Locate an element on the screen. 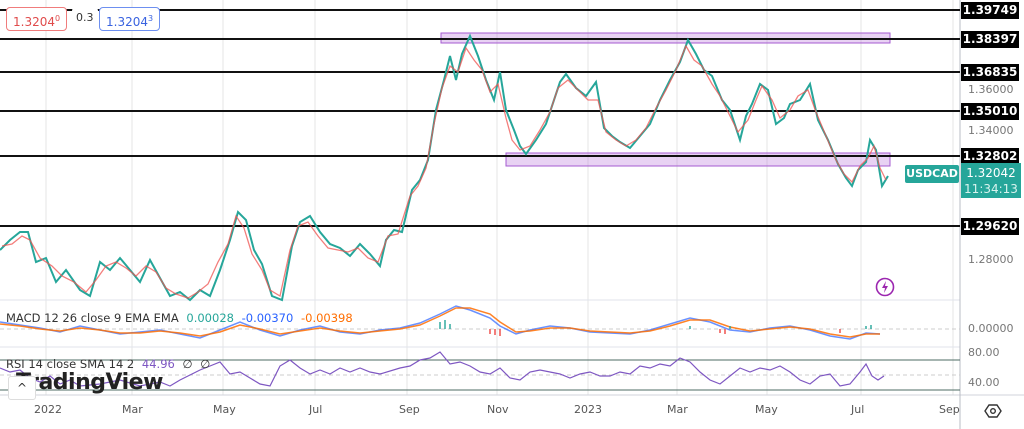 The width and height of the screenshot is (1024, 429). level-label: 1.36835 is located at coordinates (990, 72).